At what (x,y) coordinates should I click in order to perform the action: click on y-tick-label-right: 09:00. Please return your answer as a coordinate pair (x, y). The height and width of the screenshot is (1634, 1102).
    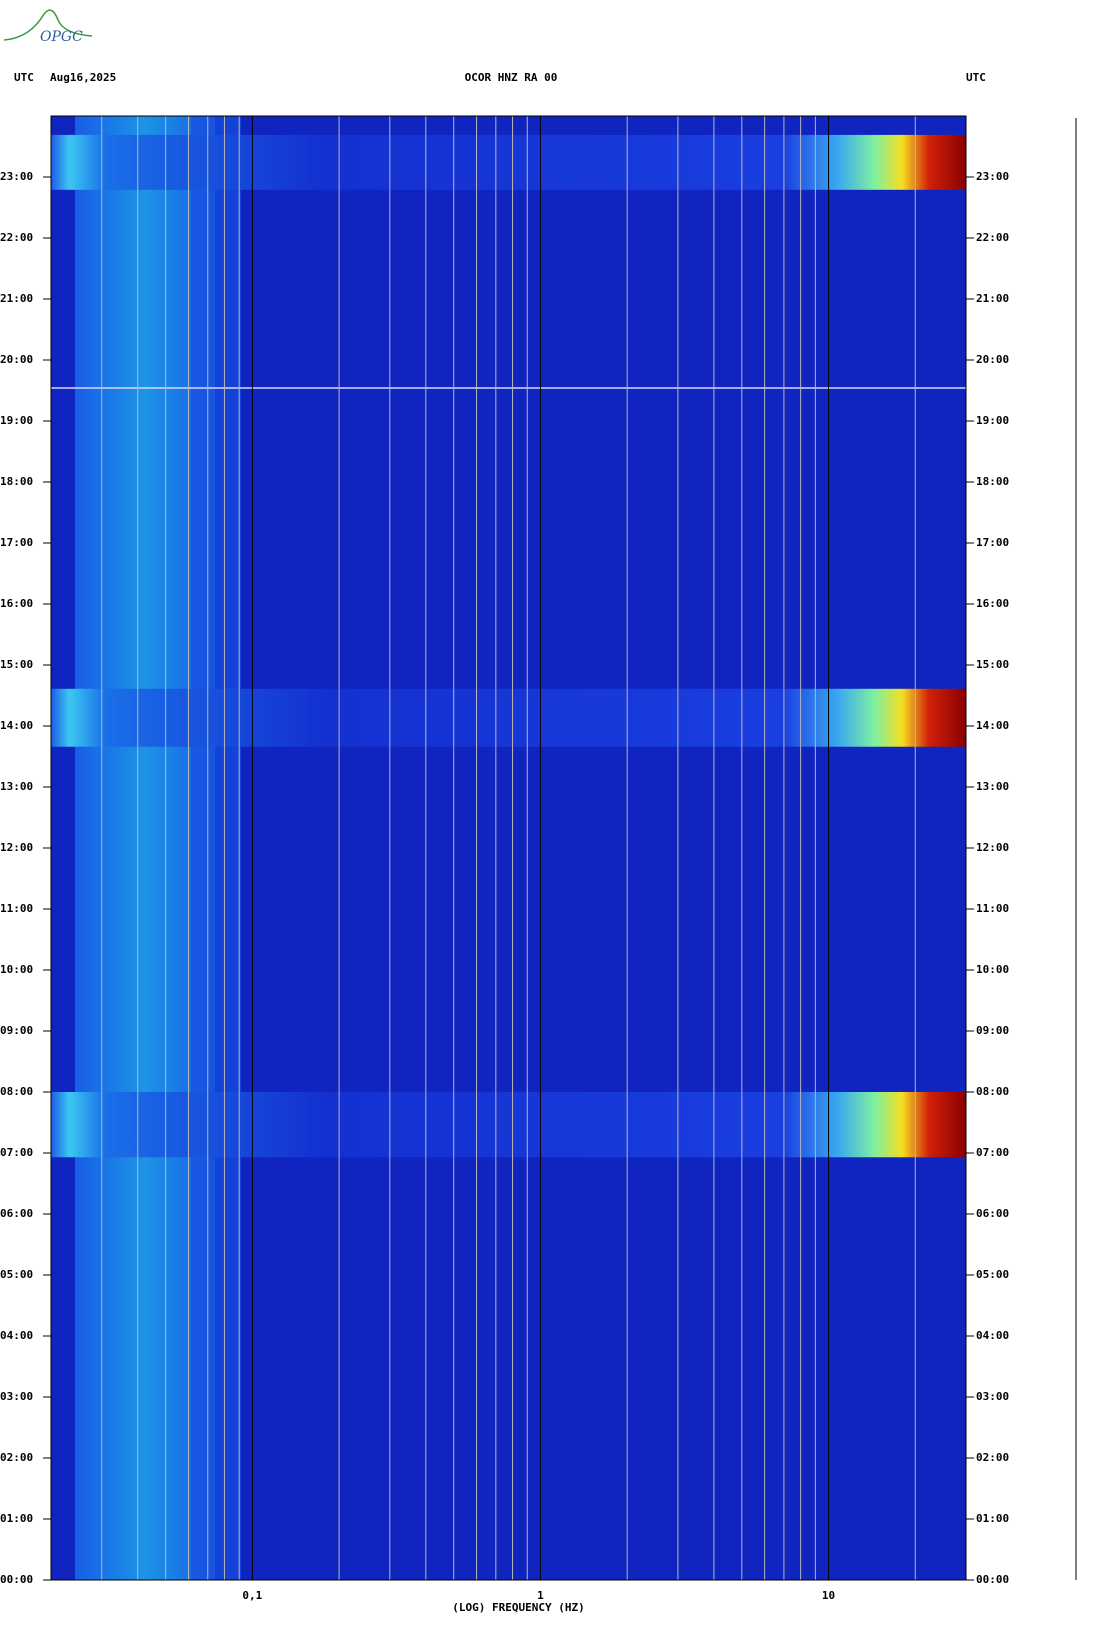
    Looking at the image, I should click on (992, 1030).